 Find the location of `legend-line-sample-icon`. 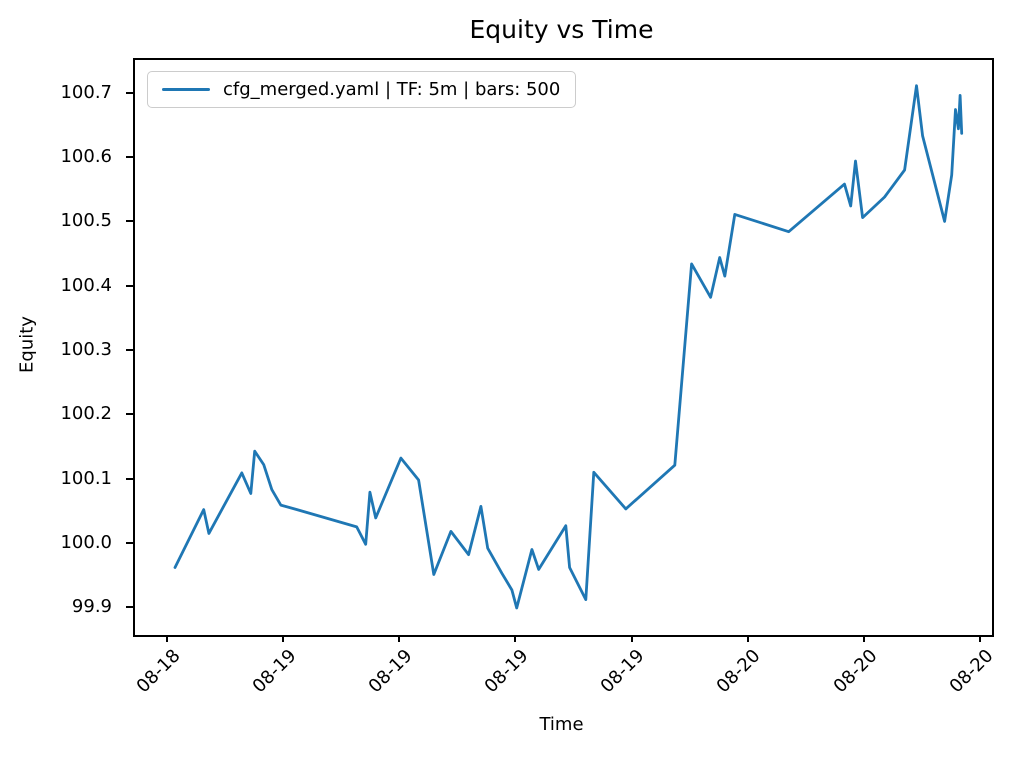

legend-line-sample-icon is located at coordinates (186, 89).